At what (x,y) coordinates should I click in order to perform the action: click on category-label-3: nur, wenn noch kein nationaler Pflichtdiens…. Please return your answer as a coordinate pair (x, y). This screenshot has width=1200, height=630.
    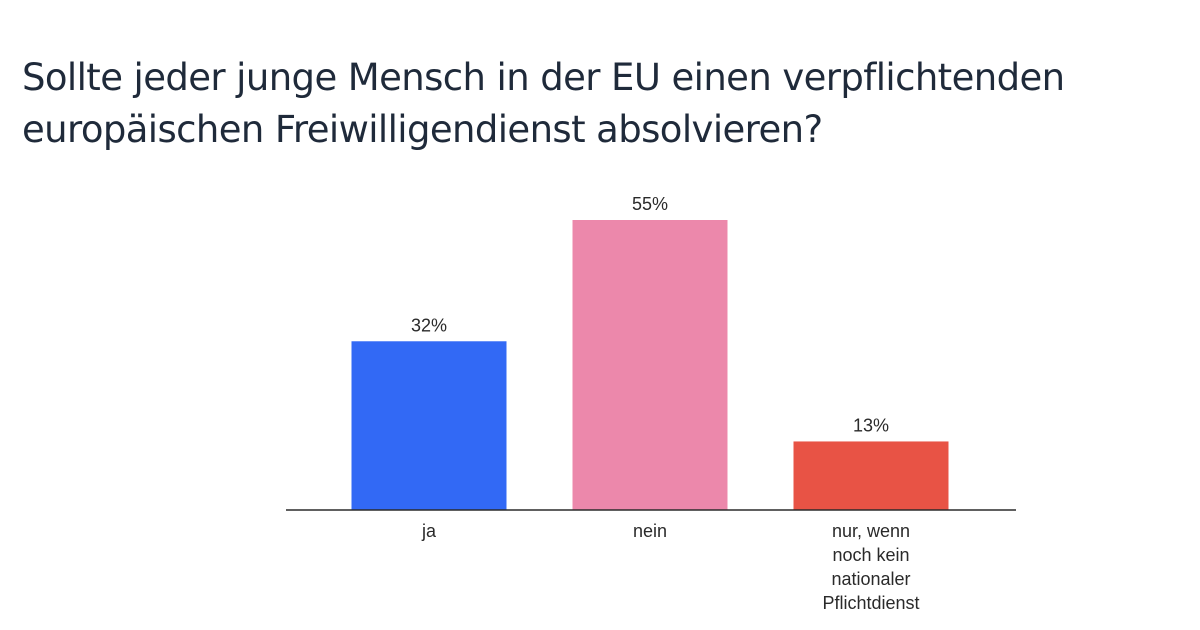
    Looking at the image, I should click on (870, 567).